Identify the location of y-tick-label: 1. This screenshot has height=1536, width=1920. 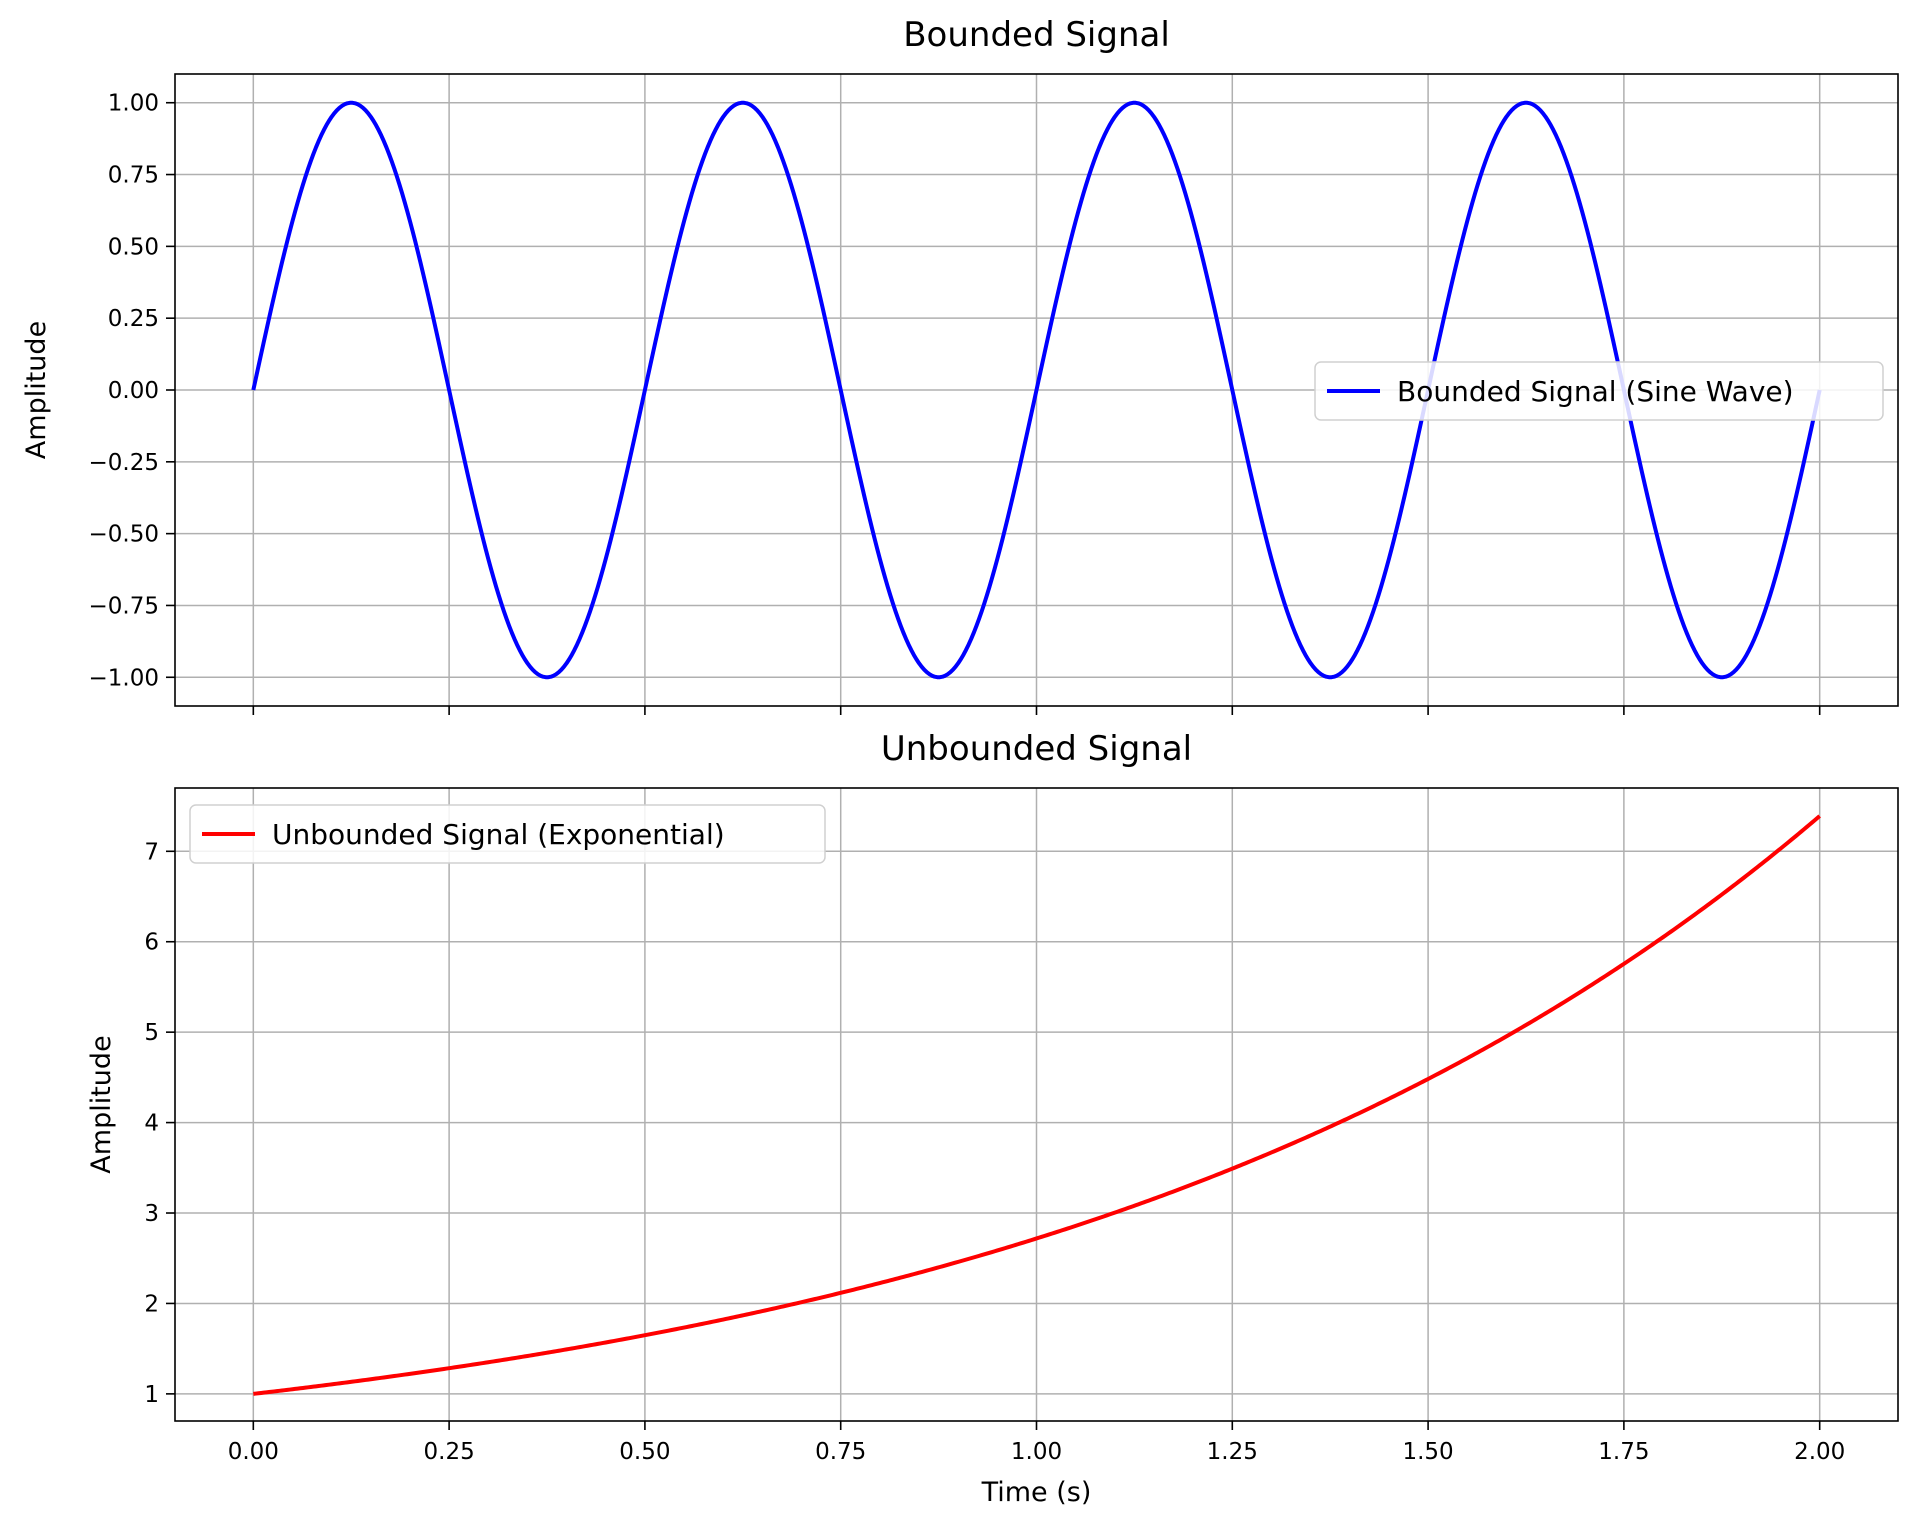
(151, 1395).